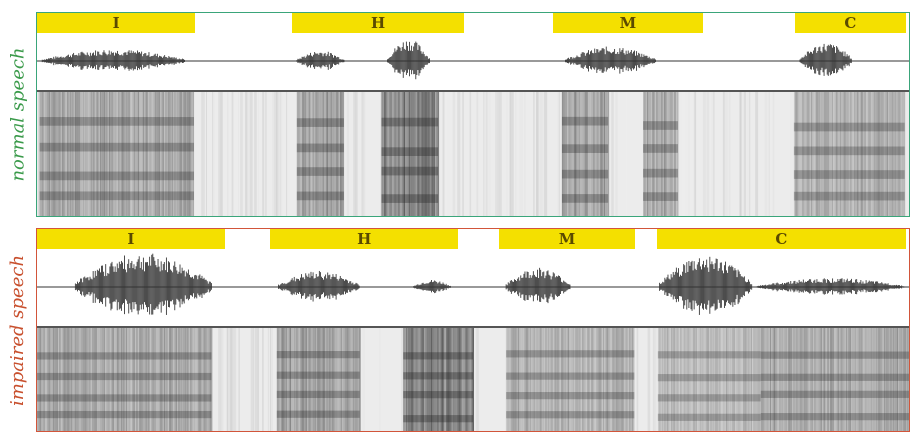 The image size is (913, 433). I want to click on impaired-waveform, so click(473, 284).